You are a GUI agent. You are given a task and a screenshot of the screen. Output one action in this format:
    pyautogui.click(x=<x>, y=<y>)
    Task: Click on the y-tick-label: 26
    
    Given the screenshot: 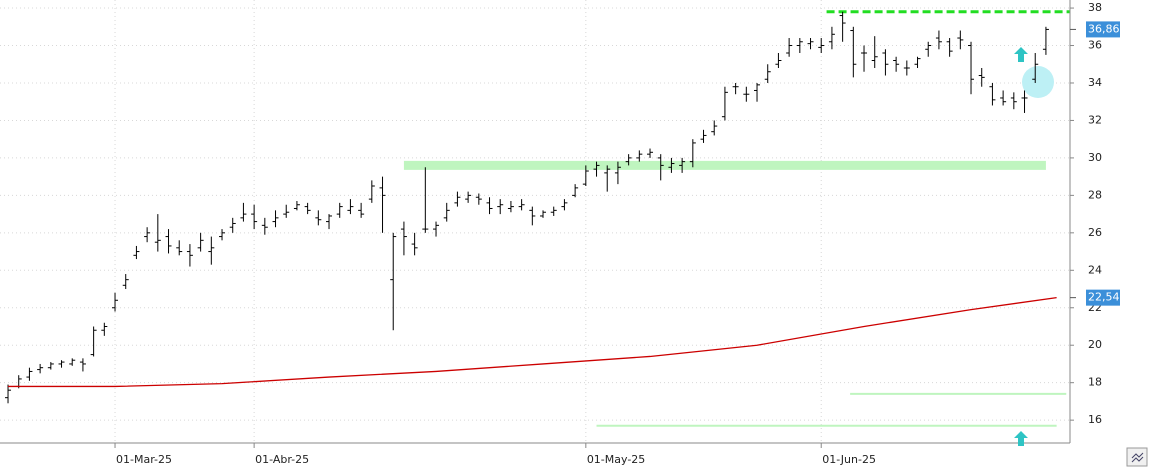 What is the action you would take?
    pyautogui.click(x=1095, y=232)
    